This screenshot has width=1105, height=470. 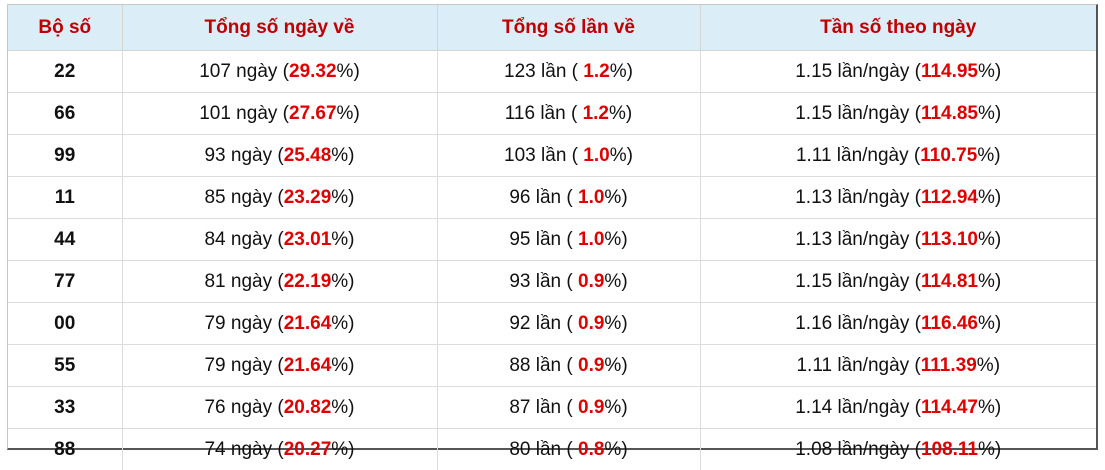 What do you see at coordinates (568, 156) in the screenshot?
I see `stat-cell: 103 lần ( 1.0%)` at bounding box center [568, 156].